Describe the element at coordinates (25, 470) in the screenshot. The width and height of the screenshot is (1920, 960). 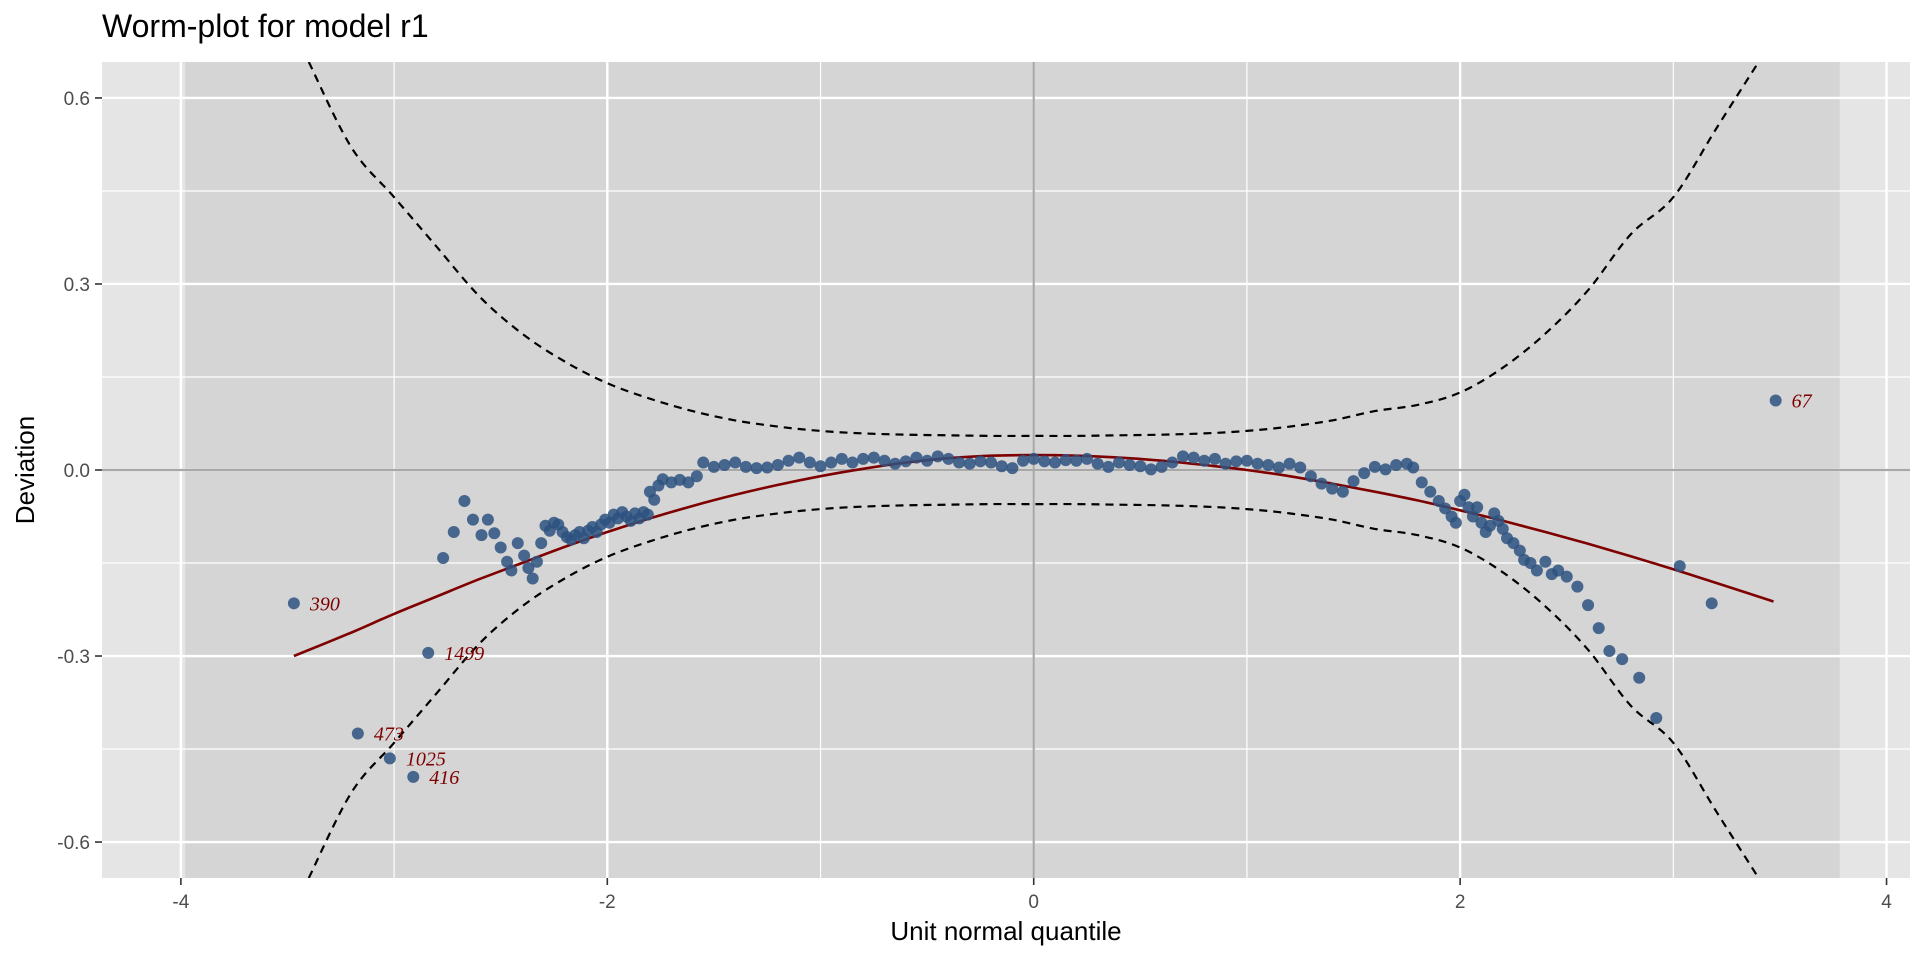
I see `y-axis-title: Deviation` at that location.